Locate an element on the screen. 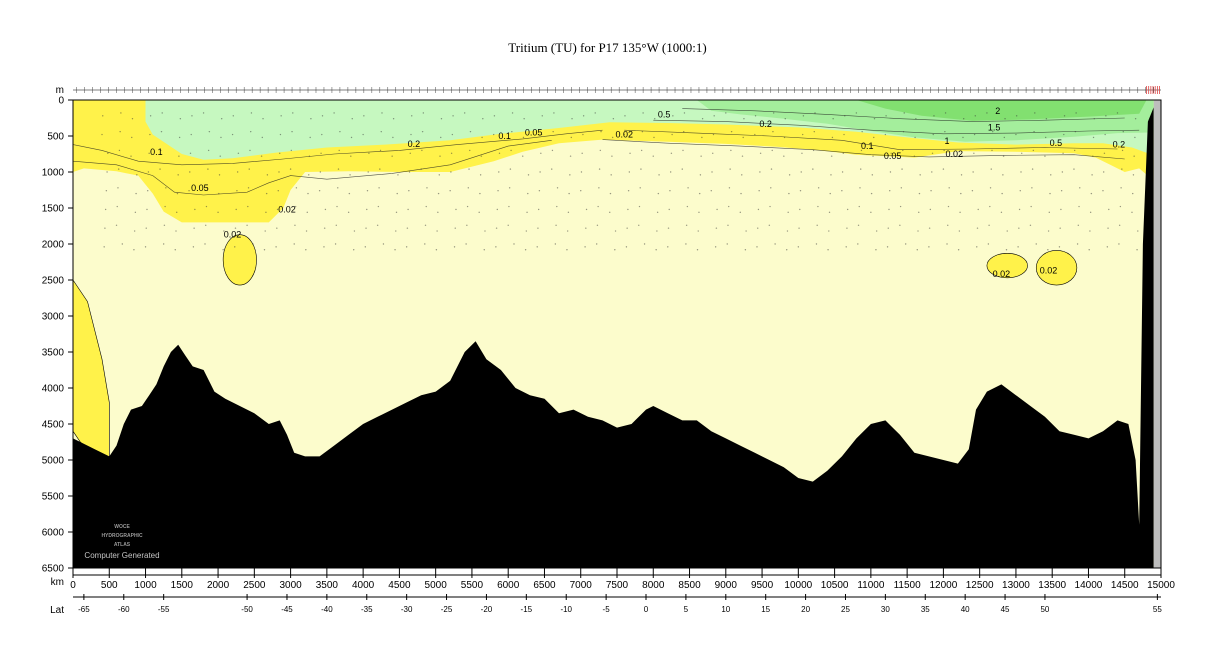  distance-tick-label-13: 6500 is located at coordinates (544, 585).